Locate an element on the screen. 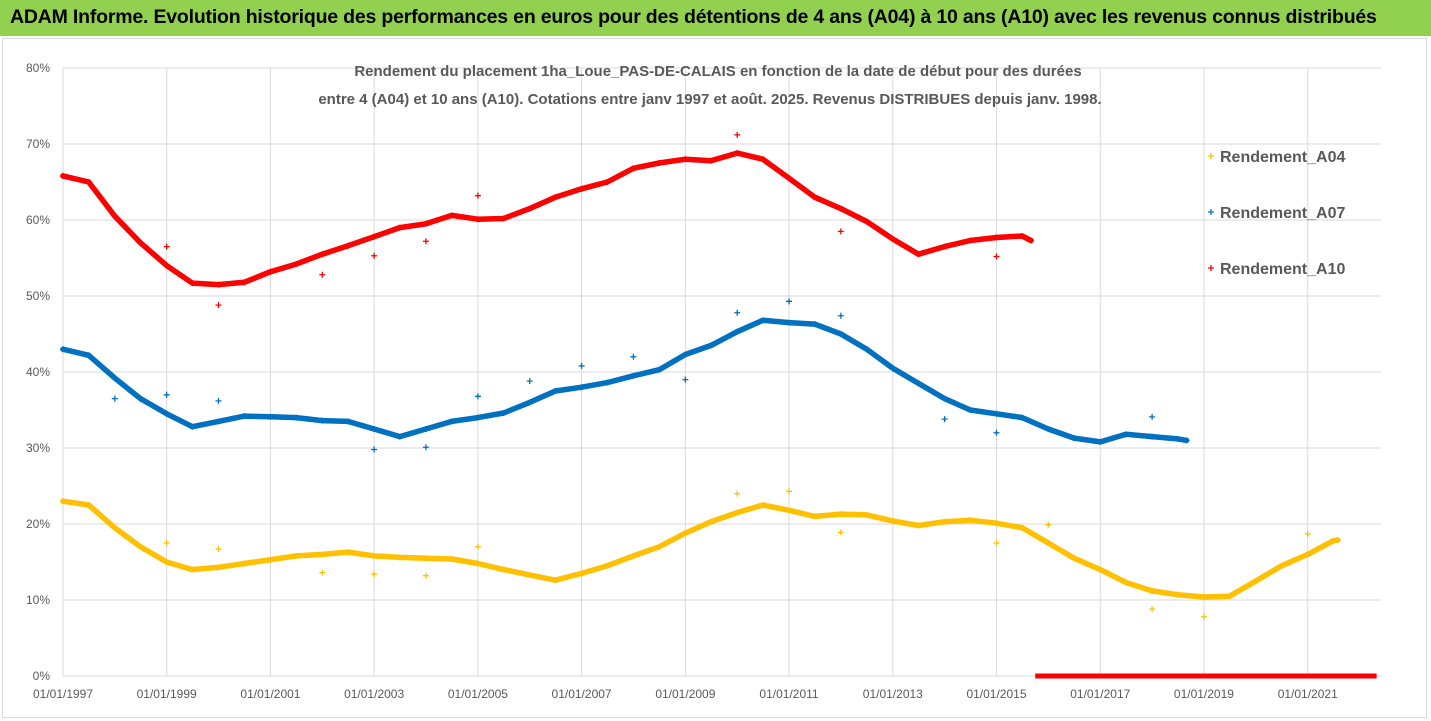 The image size is (1431, 721). x-tick-label: 01/01/2003 is located at coordinates (374, 694).